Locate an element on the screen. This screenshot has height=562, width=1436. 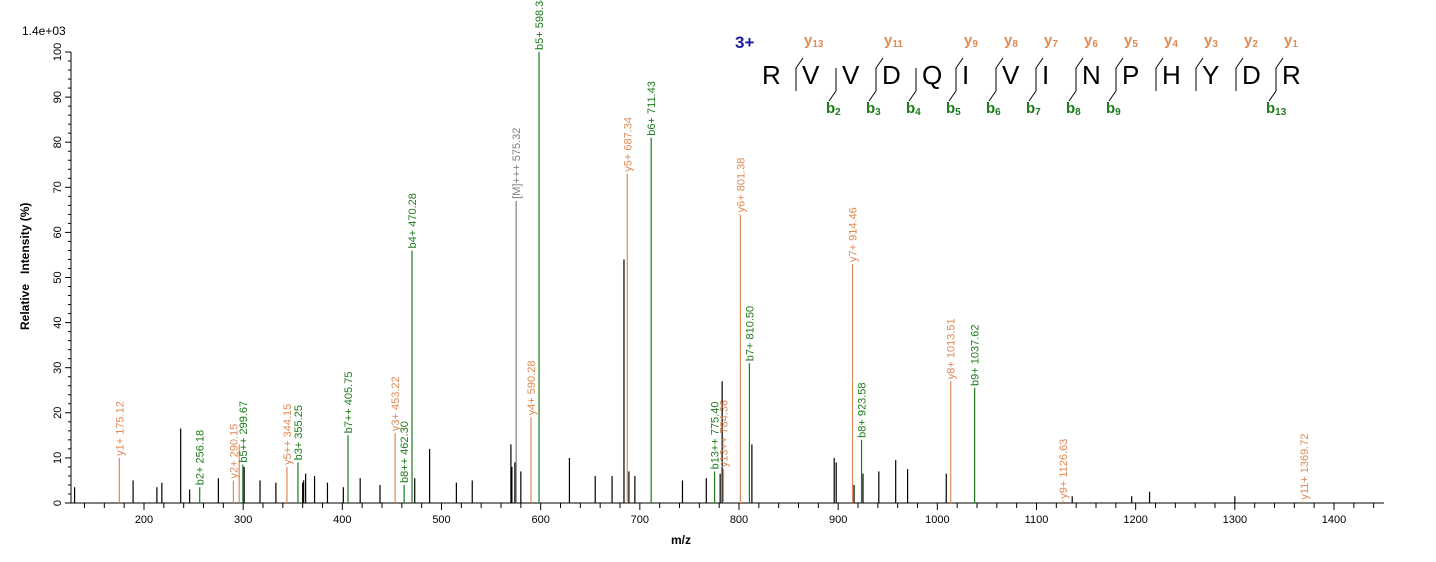
y-tick-label: 0 is located at coordinates (58, 503).